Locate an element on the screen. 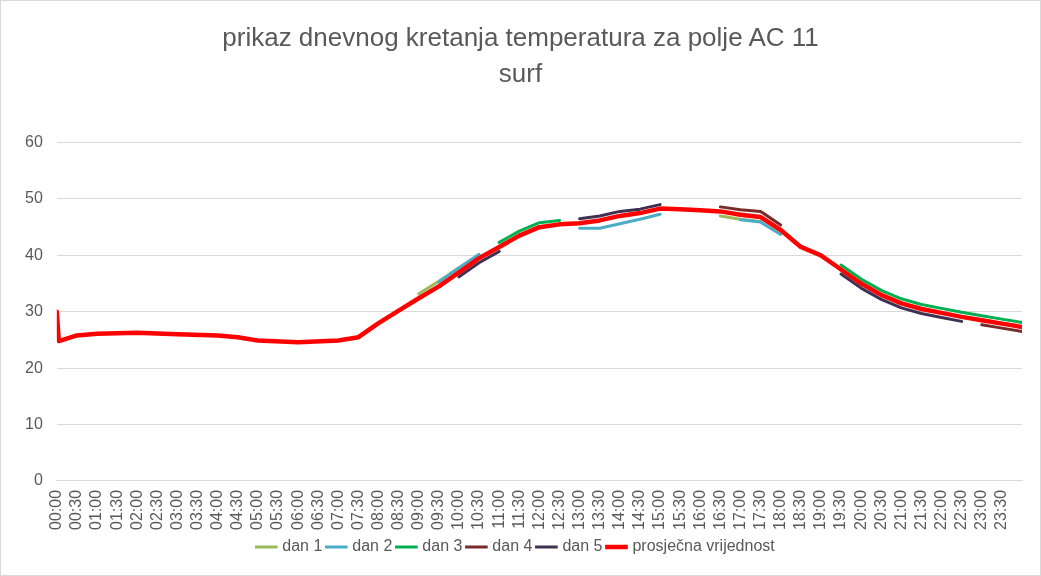 Image resolution: width=1041 pixels, height=576 pixels. x-tick-label: 22:00 is located at coordinates (940, 510).